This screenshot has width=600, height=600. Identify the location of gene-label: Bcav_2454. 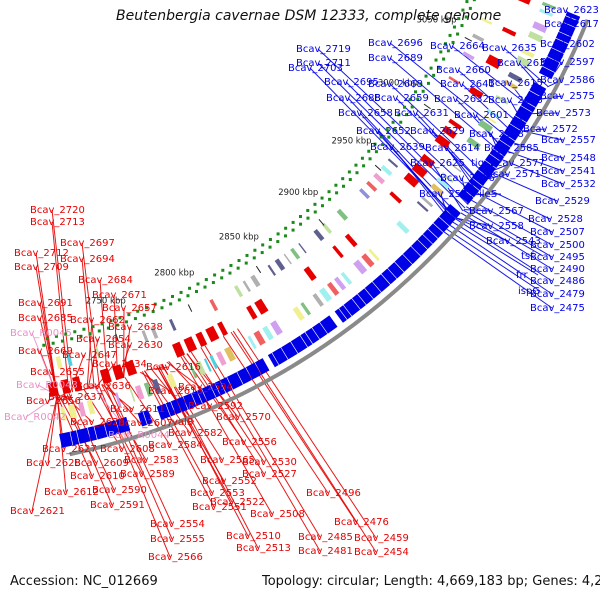
(381, 552).